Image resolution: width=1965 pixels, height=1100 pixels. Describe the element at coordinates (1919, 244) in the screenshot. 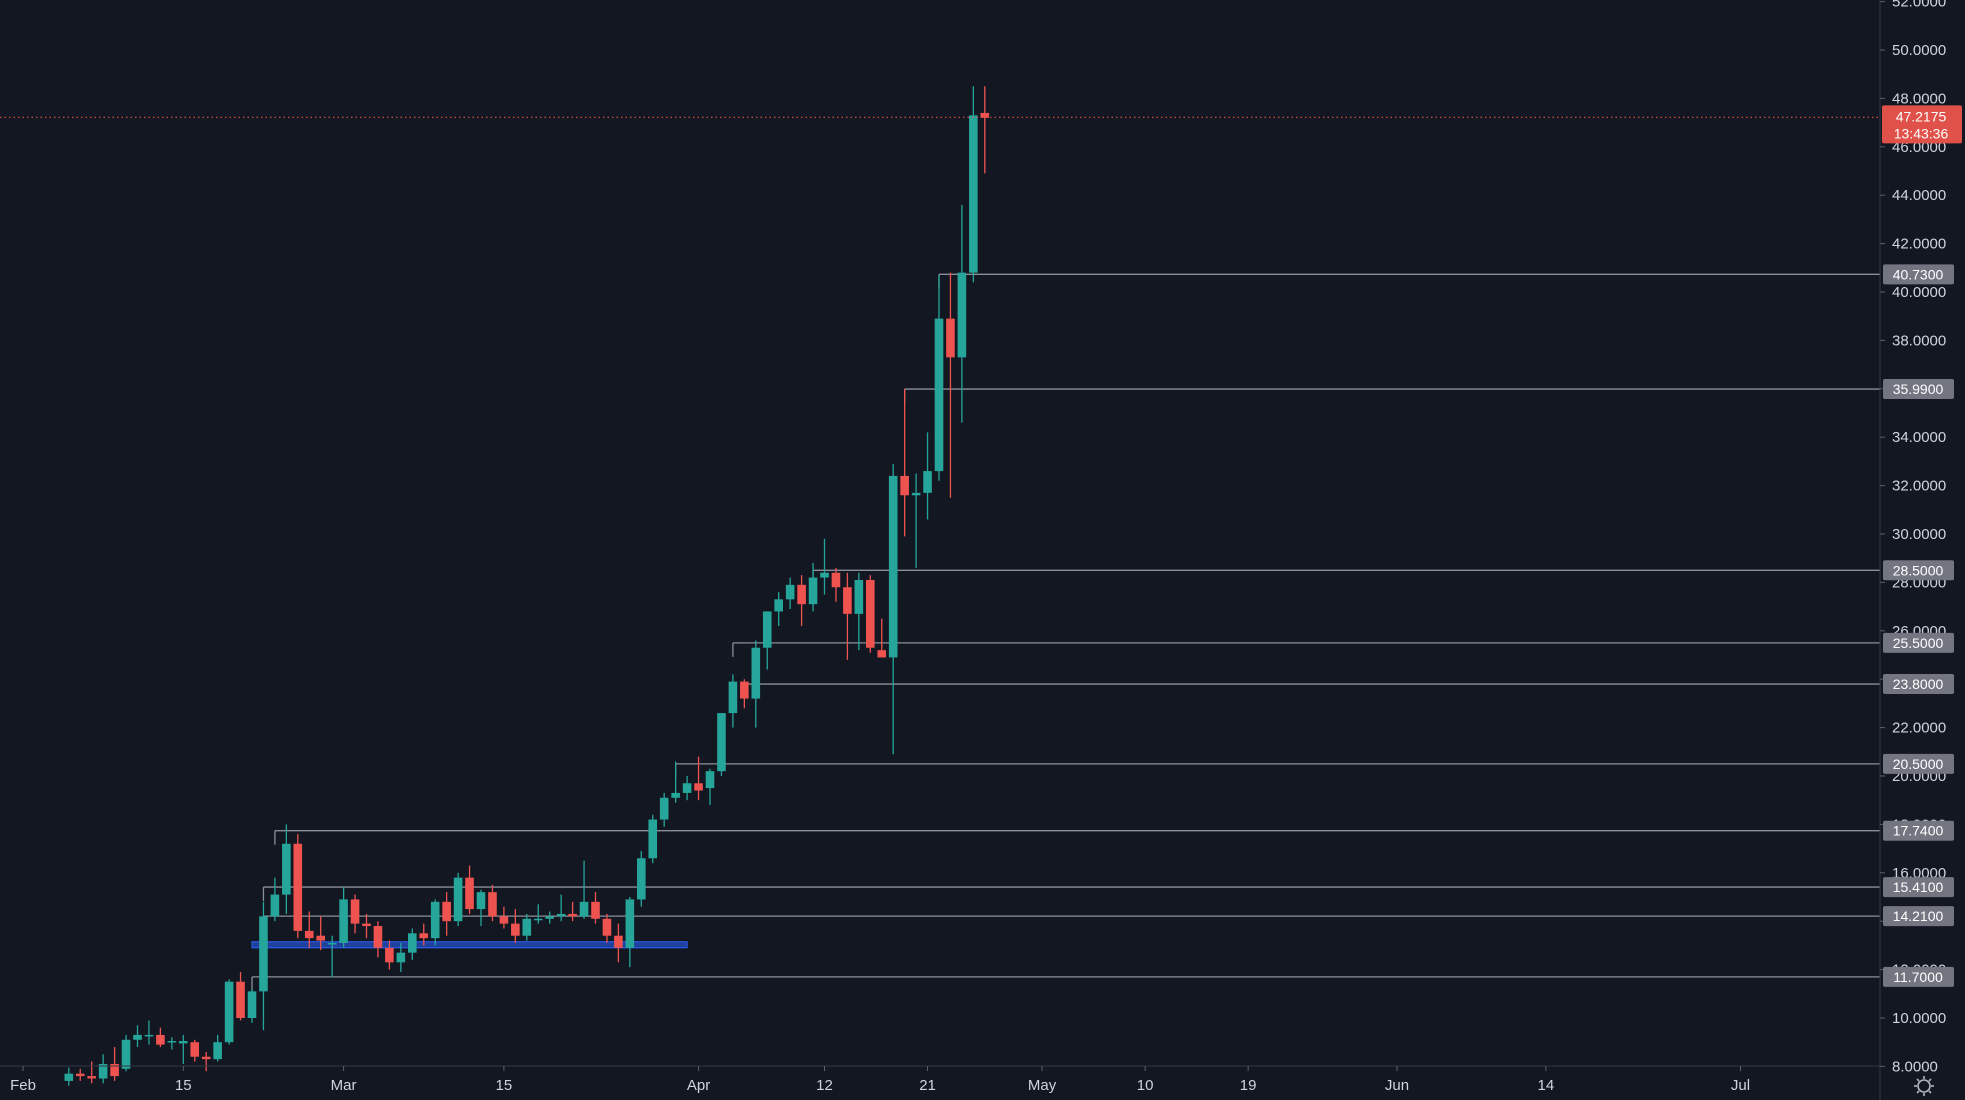

I see `price-tick-label: 42.0000` at that location.